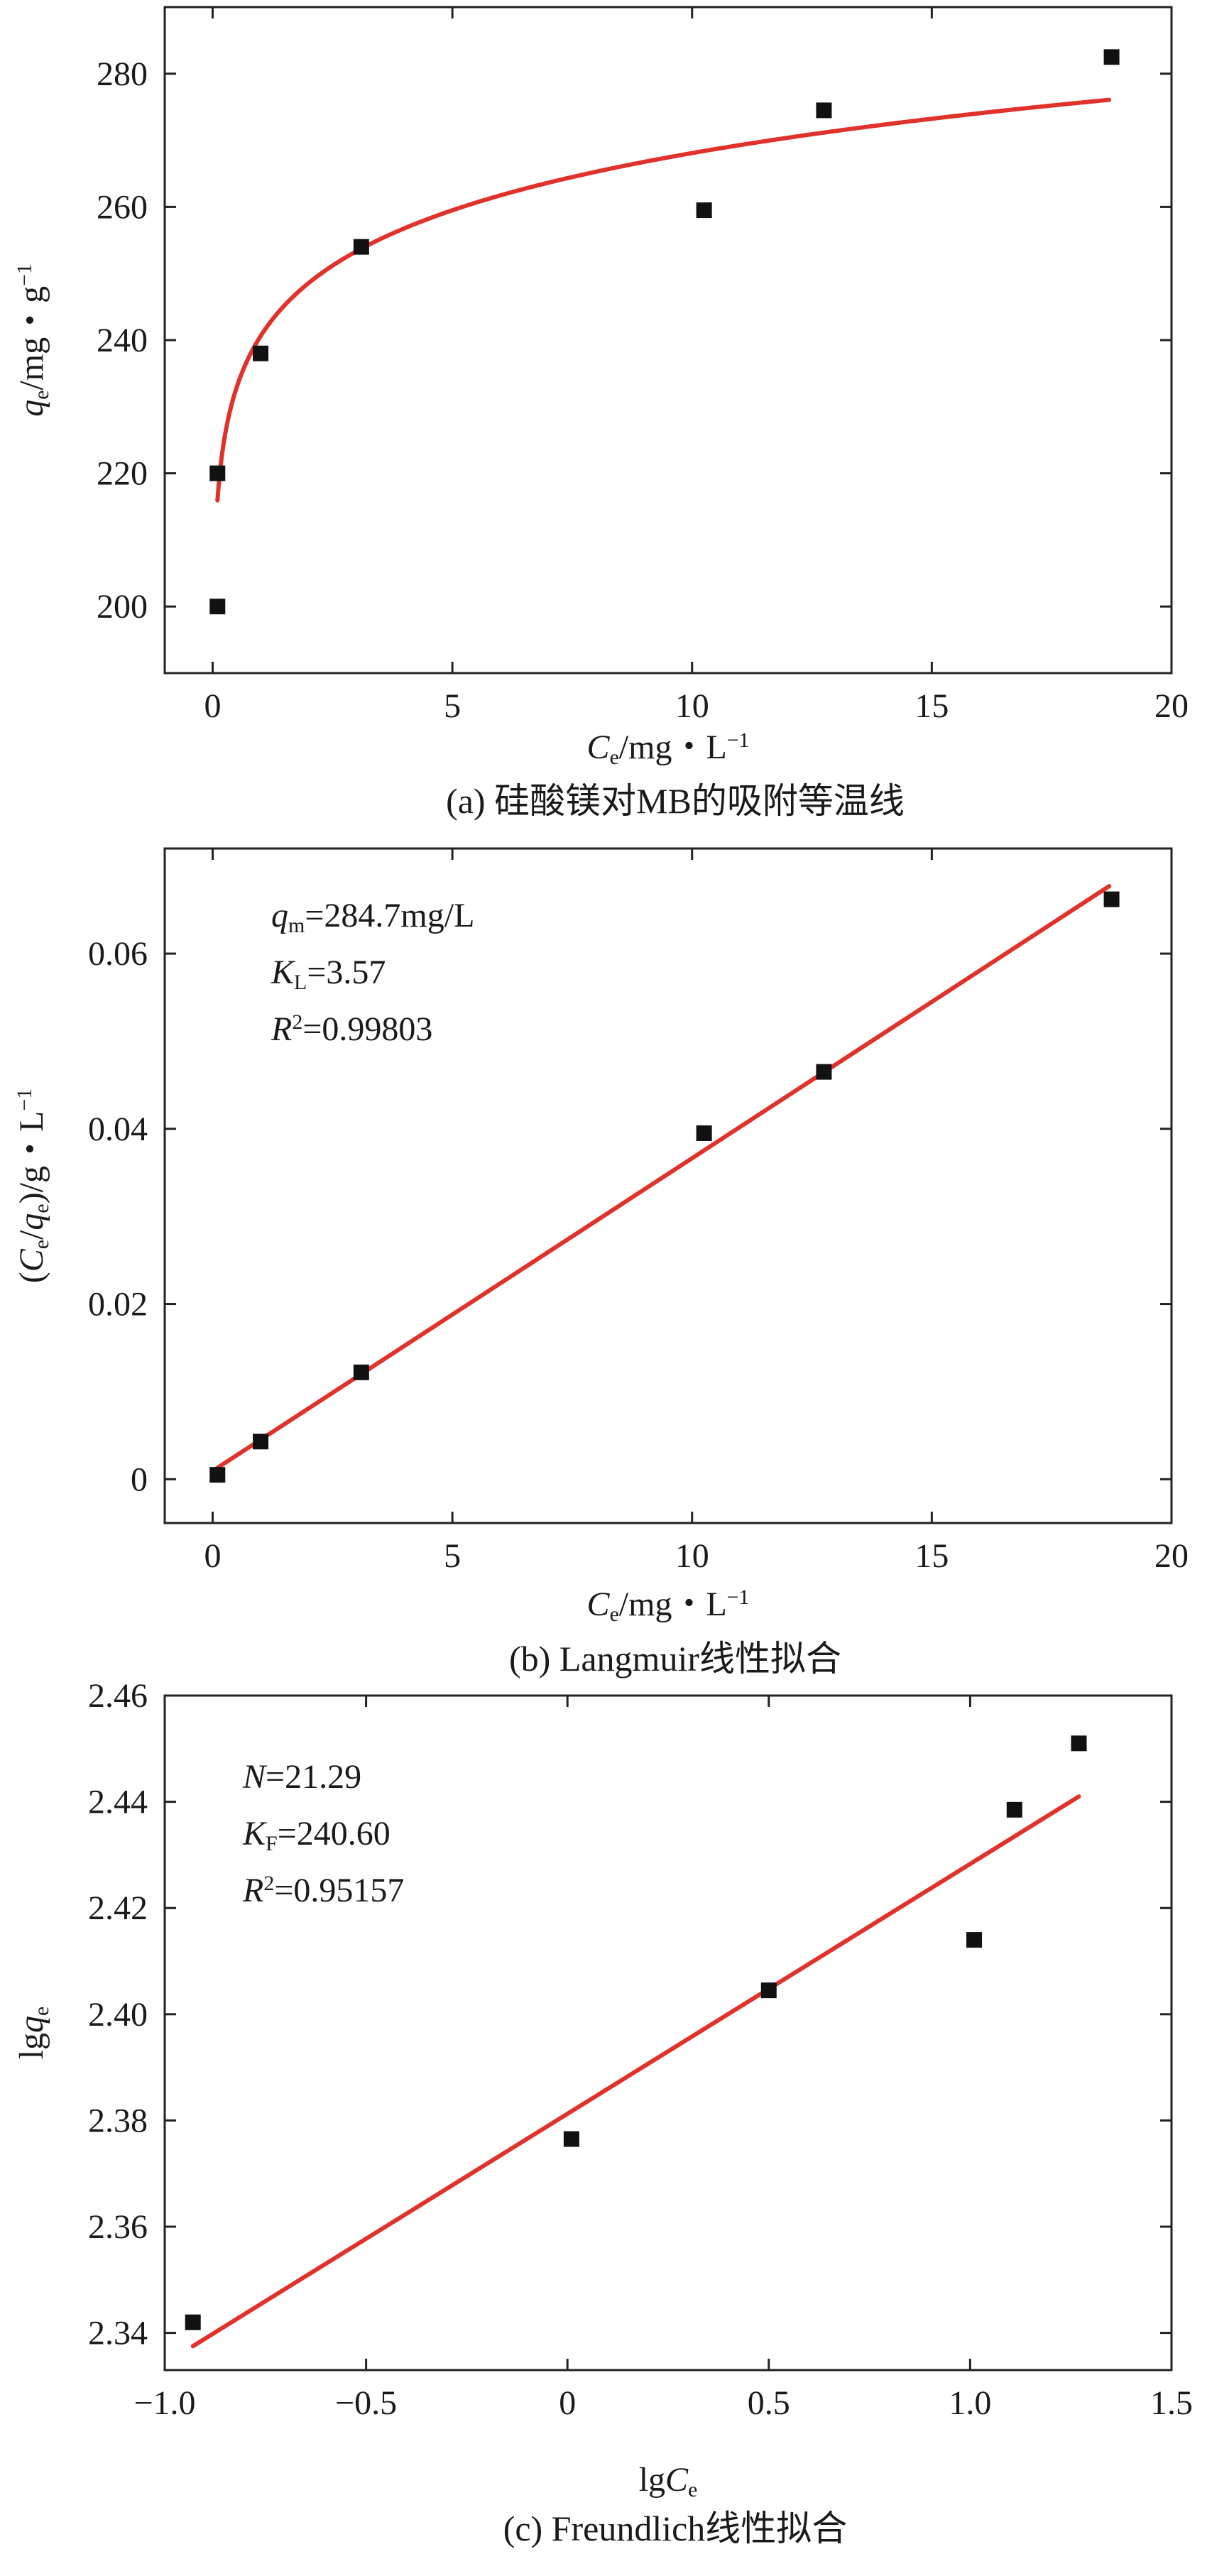 Image resolution: width=1207 pixels, height=2576 pixels. I want to click on fit-parameter: R2=0.99803, so click(351, 1029).